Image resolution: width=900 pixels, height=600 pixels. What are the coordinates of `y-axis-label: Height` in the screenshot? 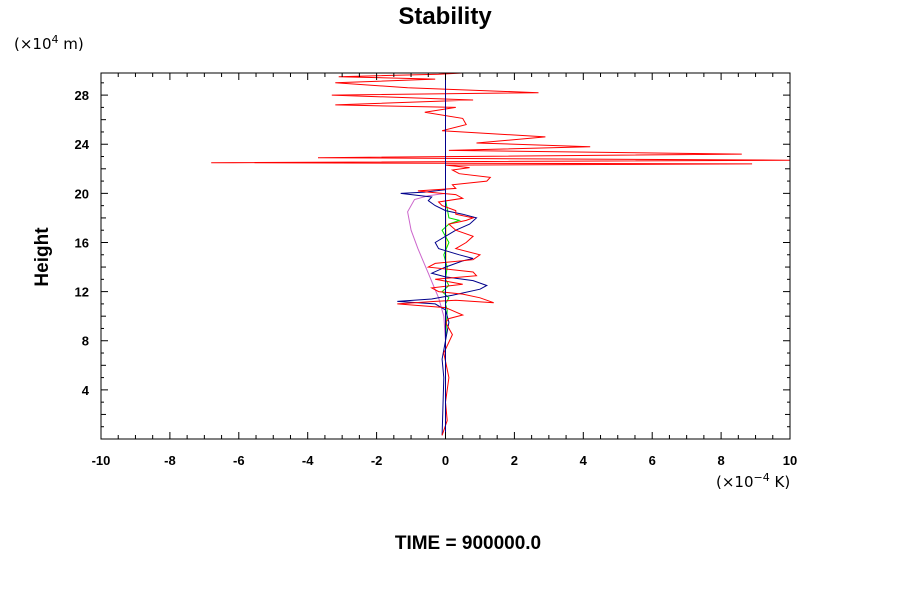 It's located at (42, 257).